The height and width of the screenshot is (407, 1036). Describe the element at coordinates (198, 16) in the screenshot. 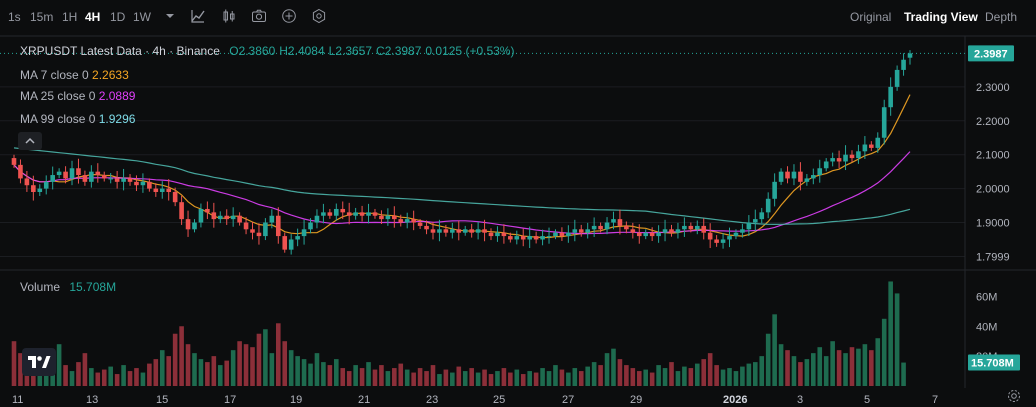

I see `indicator-line-icon` at that location.